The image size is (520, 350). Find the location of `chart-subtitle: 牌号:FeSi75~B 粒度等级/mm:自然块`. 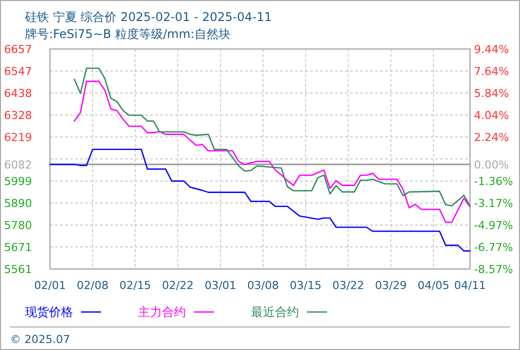

chart-subtitle: 牌号:FeSi75~B 粒度等级/mm:自然块 is located at coordinates (127, 34).